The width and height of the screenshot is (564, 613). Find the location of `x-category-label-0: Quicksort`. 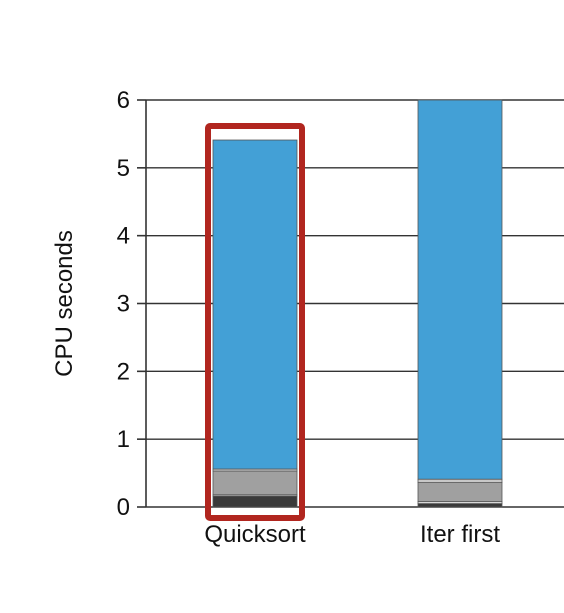

x-category-label-0: Quicksort is located at coordinates (255, 534).